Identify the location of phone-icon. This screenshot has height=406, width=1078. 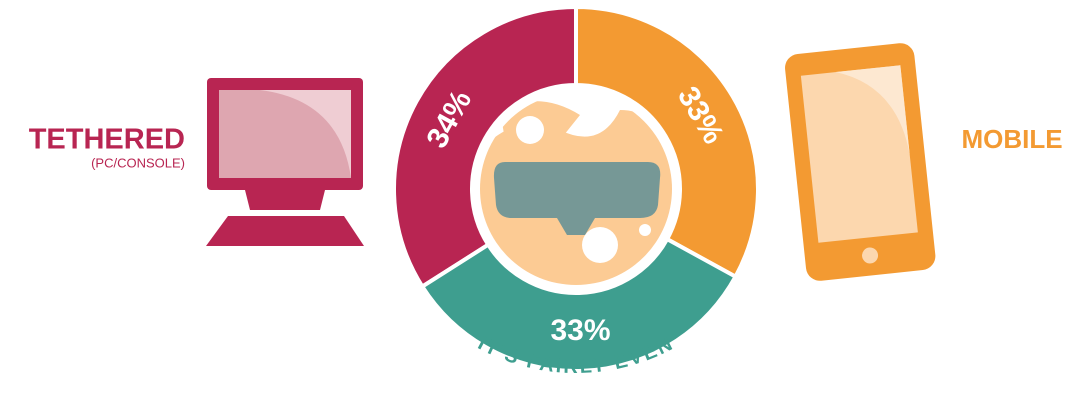
(860, 162).